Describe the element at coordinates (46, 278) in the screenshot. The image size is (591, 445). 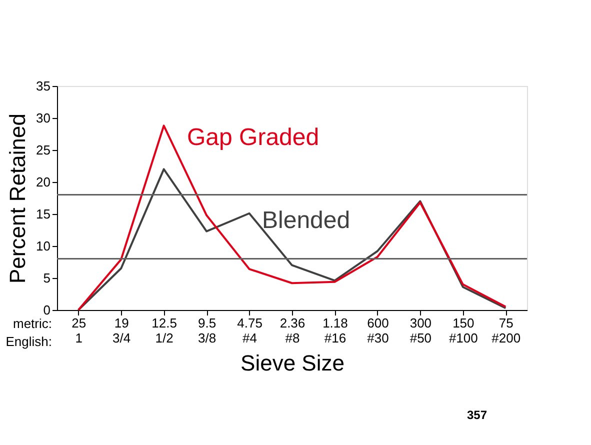
I see `y-tick-label: 5` at that location.